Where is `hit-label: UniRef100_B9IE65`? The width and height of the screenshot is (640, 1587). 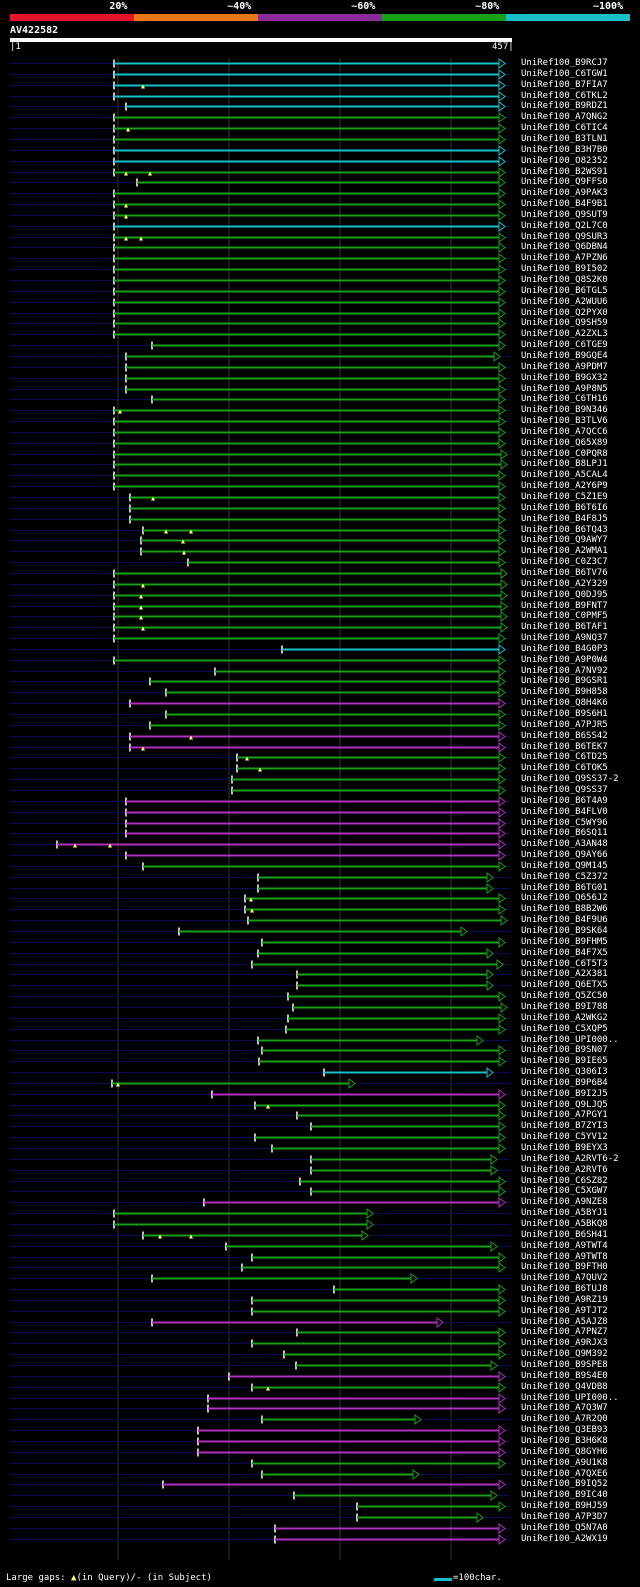
hit-label: UniRef100_B9IE65 is located at coordinates (564, 1060).